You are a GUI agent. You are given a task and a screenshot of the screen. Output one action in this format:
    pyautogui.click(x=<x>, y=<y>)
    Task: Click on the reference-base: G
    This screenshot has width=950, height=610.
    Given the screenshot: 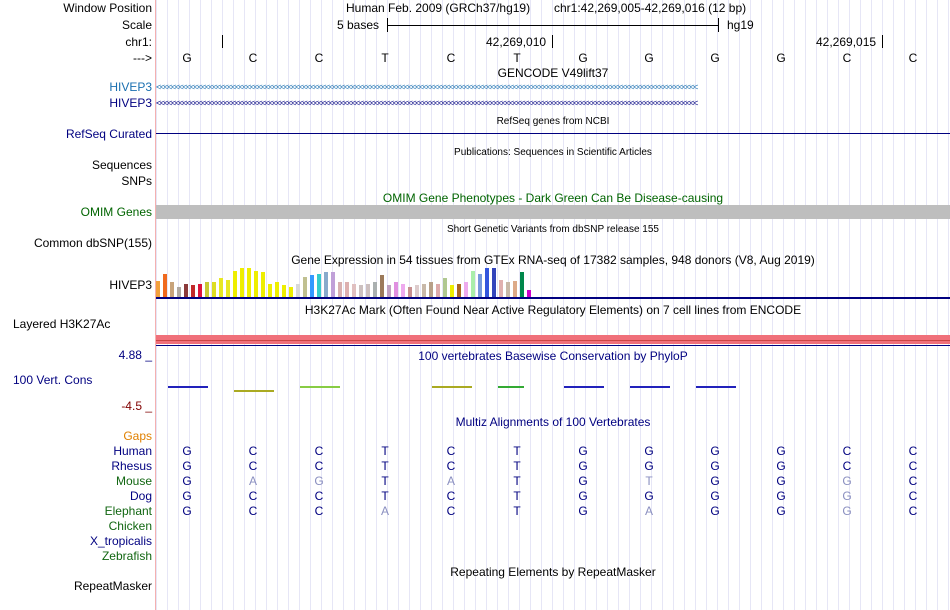 What is the action you would take?
    pyautogui.click(x=649, y=58)
    